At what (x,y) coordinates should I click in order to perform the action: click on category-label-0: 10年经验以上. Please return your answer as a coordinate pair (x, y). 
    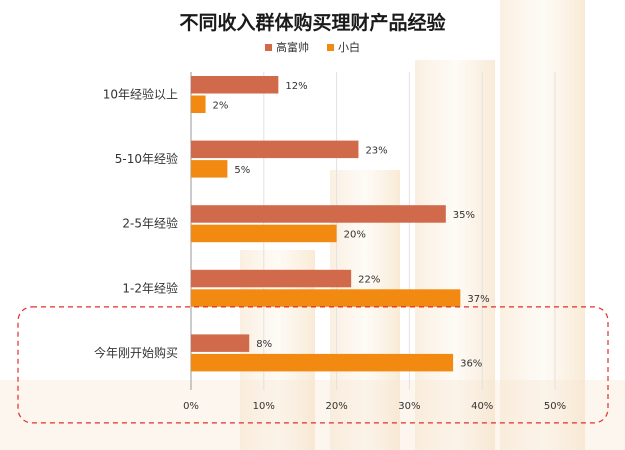
    Looking at the image, I should click on (140, 94).